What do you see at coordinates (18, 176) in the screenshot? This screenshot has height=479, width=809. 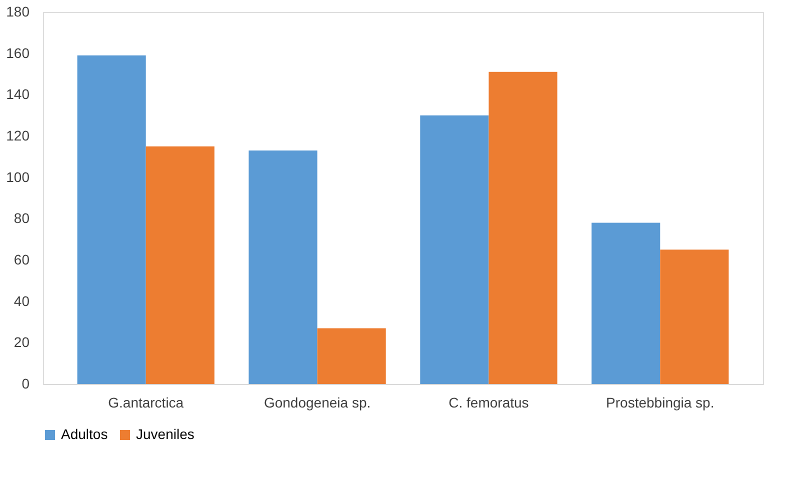 I see `y-tick-label: 100` at bounding box center [18, 176].